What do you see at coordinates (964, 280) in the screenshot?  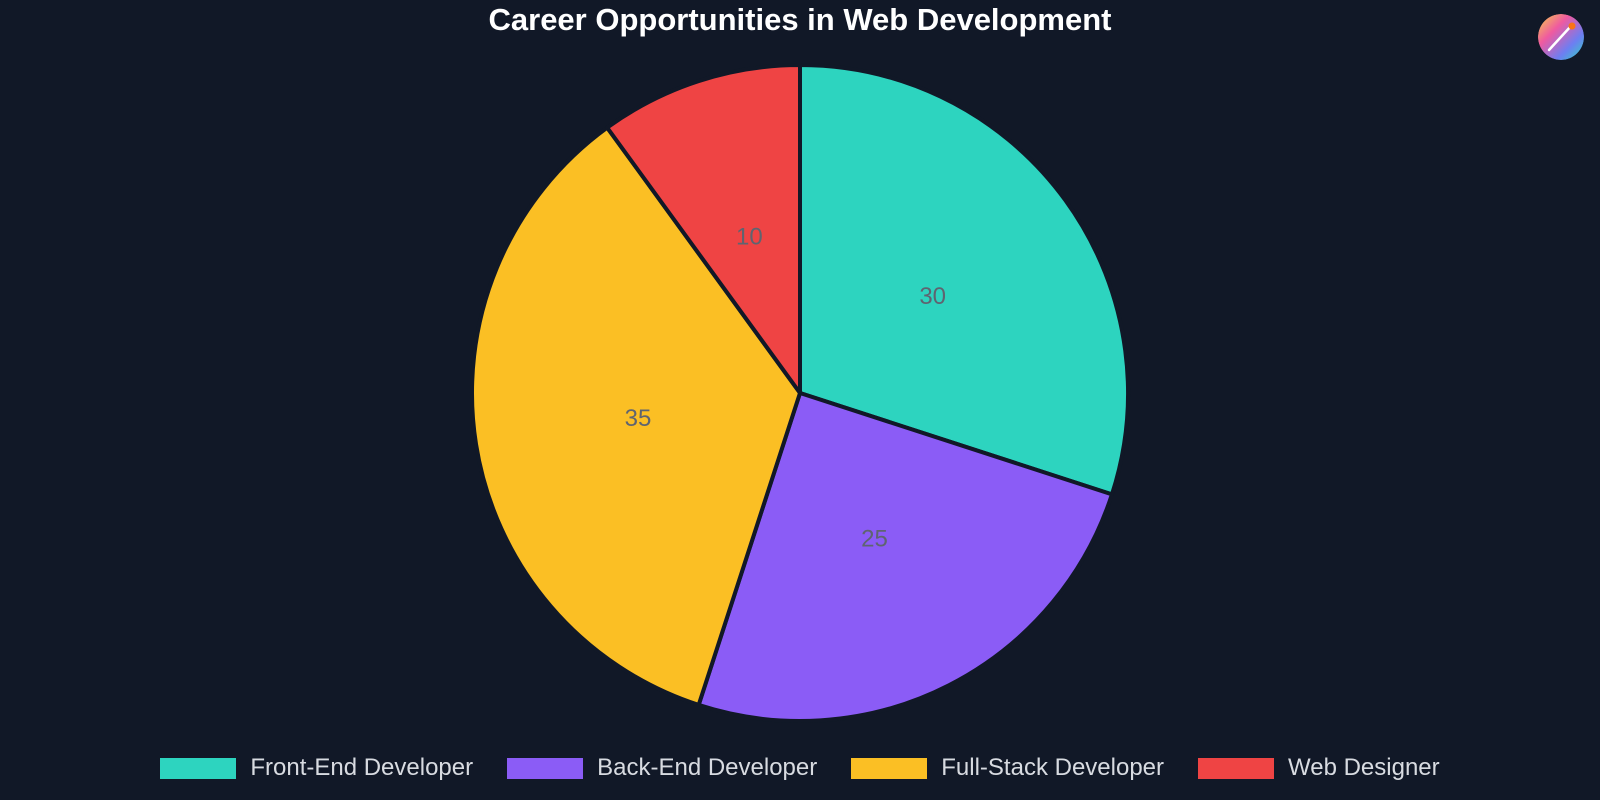 I see `pie-slice-front-end-developer` at bounding box center [964, 280].